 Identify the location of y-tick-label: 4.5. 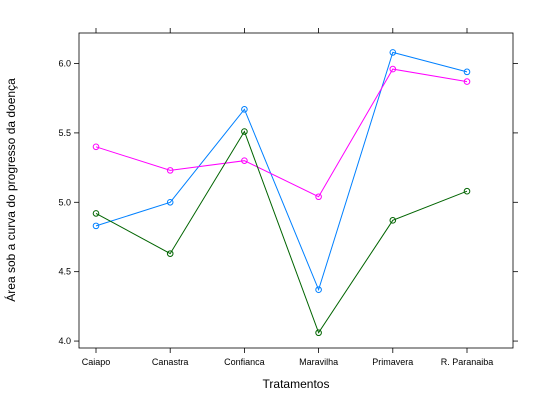
(64, 272).